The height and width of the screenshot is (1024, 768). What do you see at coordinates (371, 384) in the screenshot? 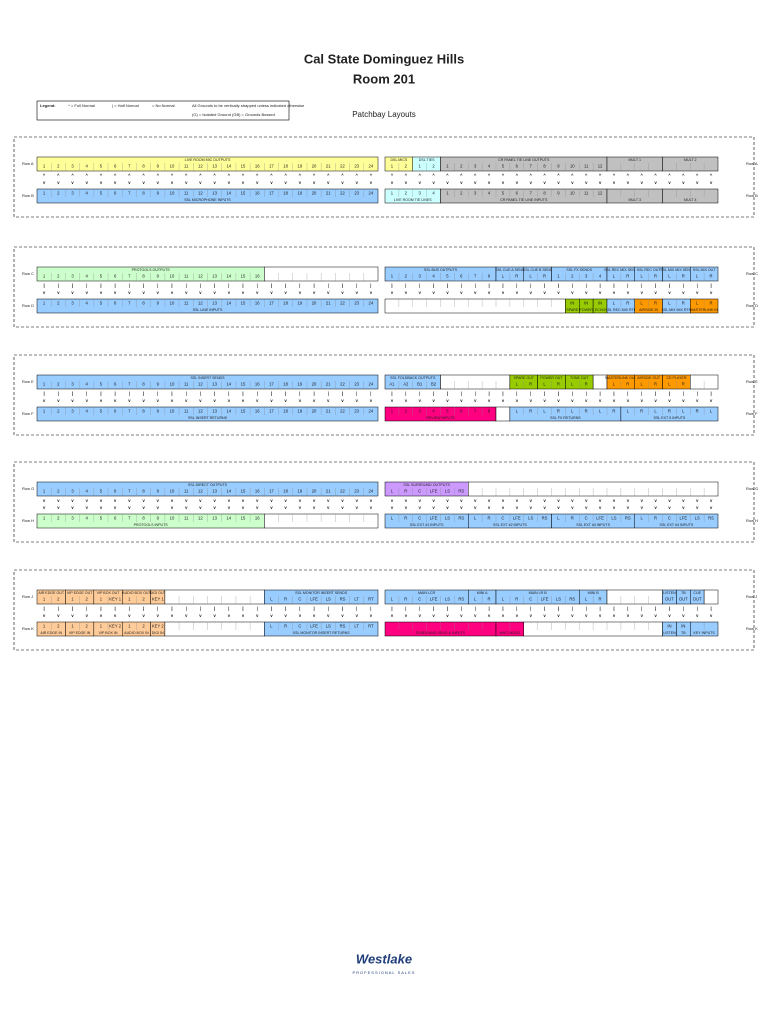
I see `jack-label: 24` at bounding box center [371, 384].